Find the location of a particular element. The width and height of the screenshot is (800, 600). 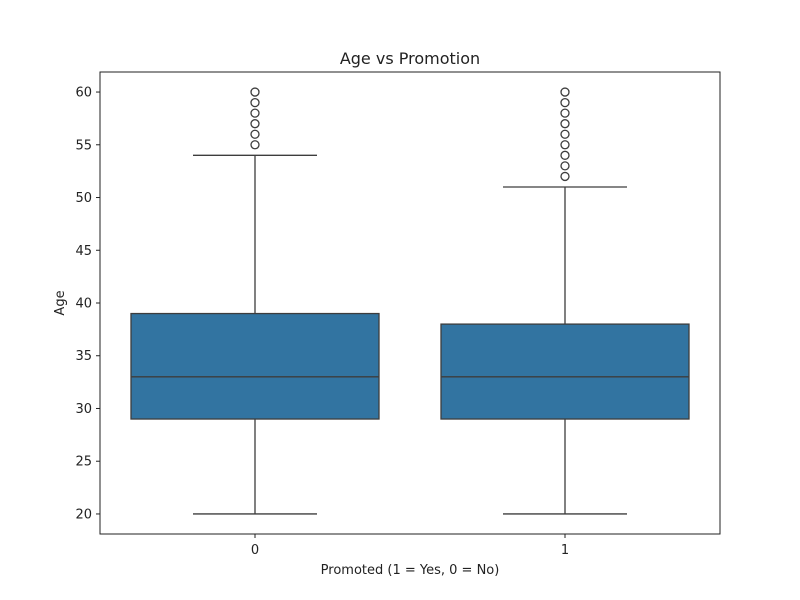

y-tick-label: 45 is located at coordinates (83, 251).